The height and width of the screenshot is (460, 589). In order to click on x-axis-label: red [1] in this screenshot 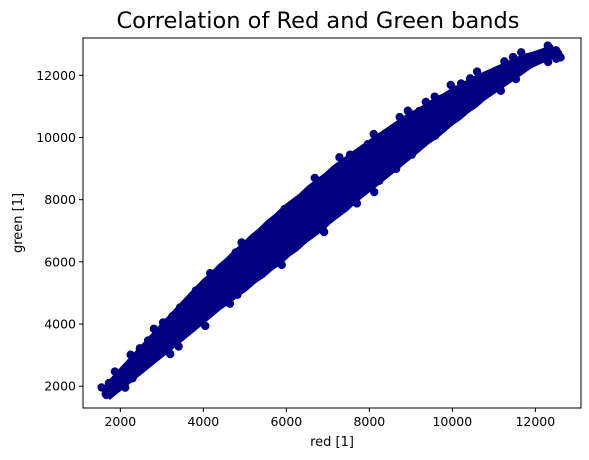, I will do `click(332, 442)`.